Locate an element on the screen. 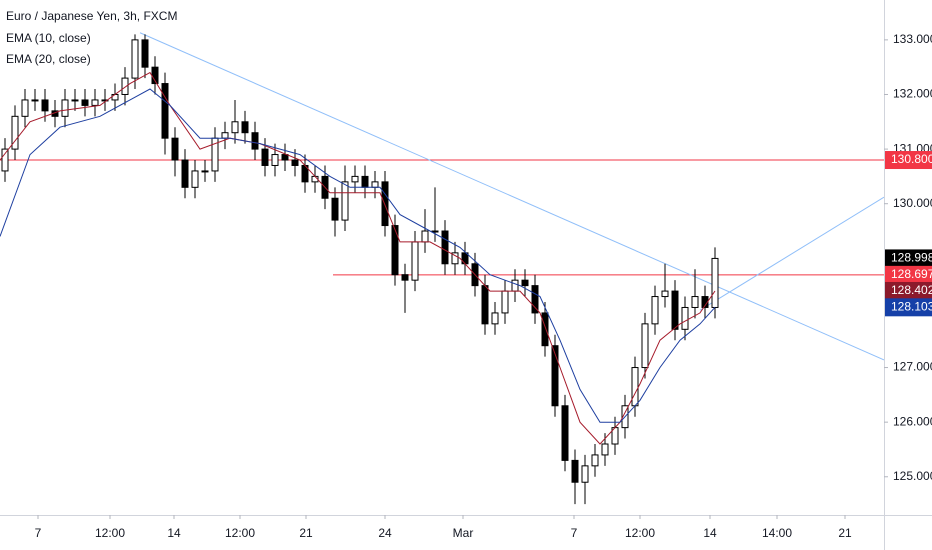 Image resolution: width=932 pixels, height=550 pixels. price-label: 128.697 is located at coordinates (911, 274).